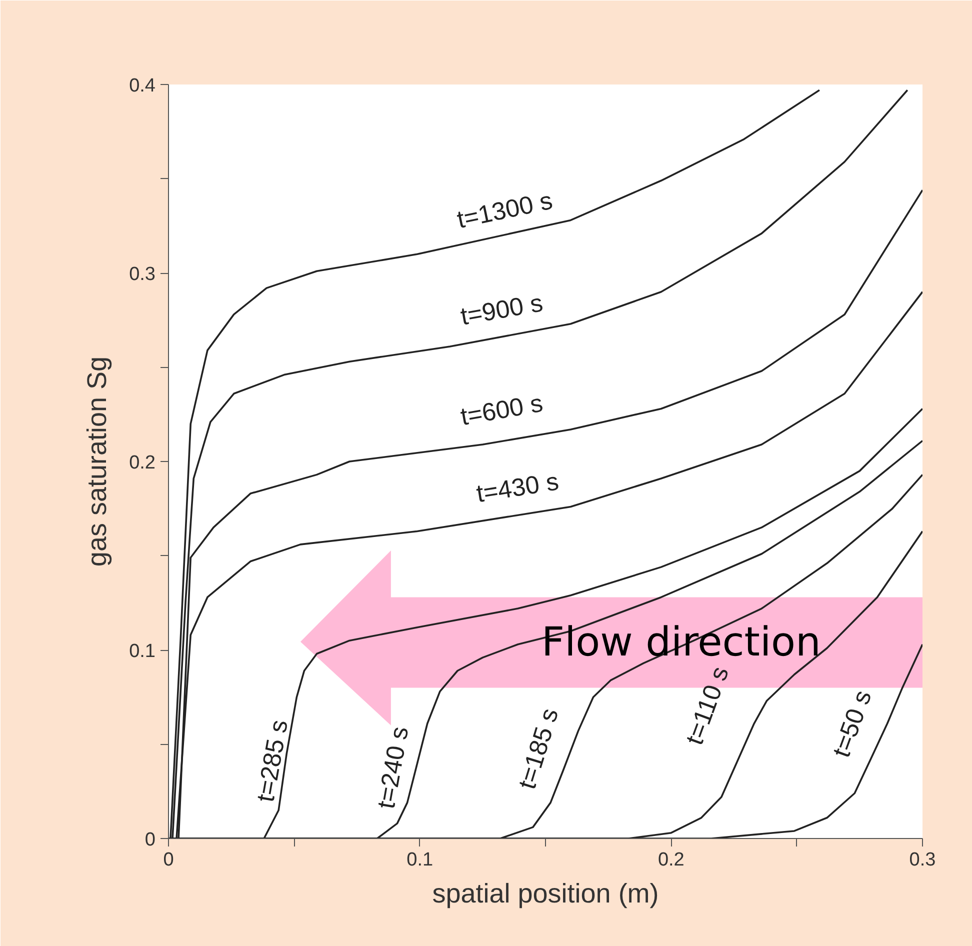 The height and width of the screenshot is (946, 972). I want to click on x-tick-label: 0, so click(168, 860).